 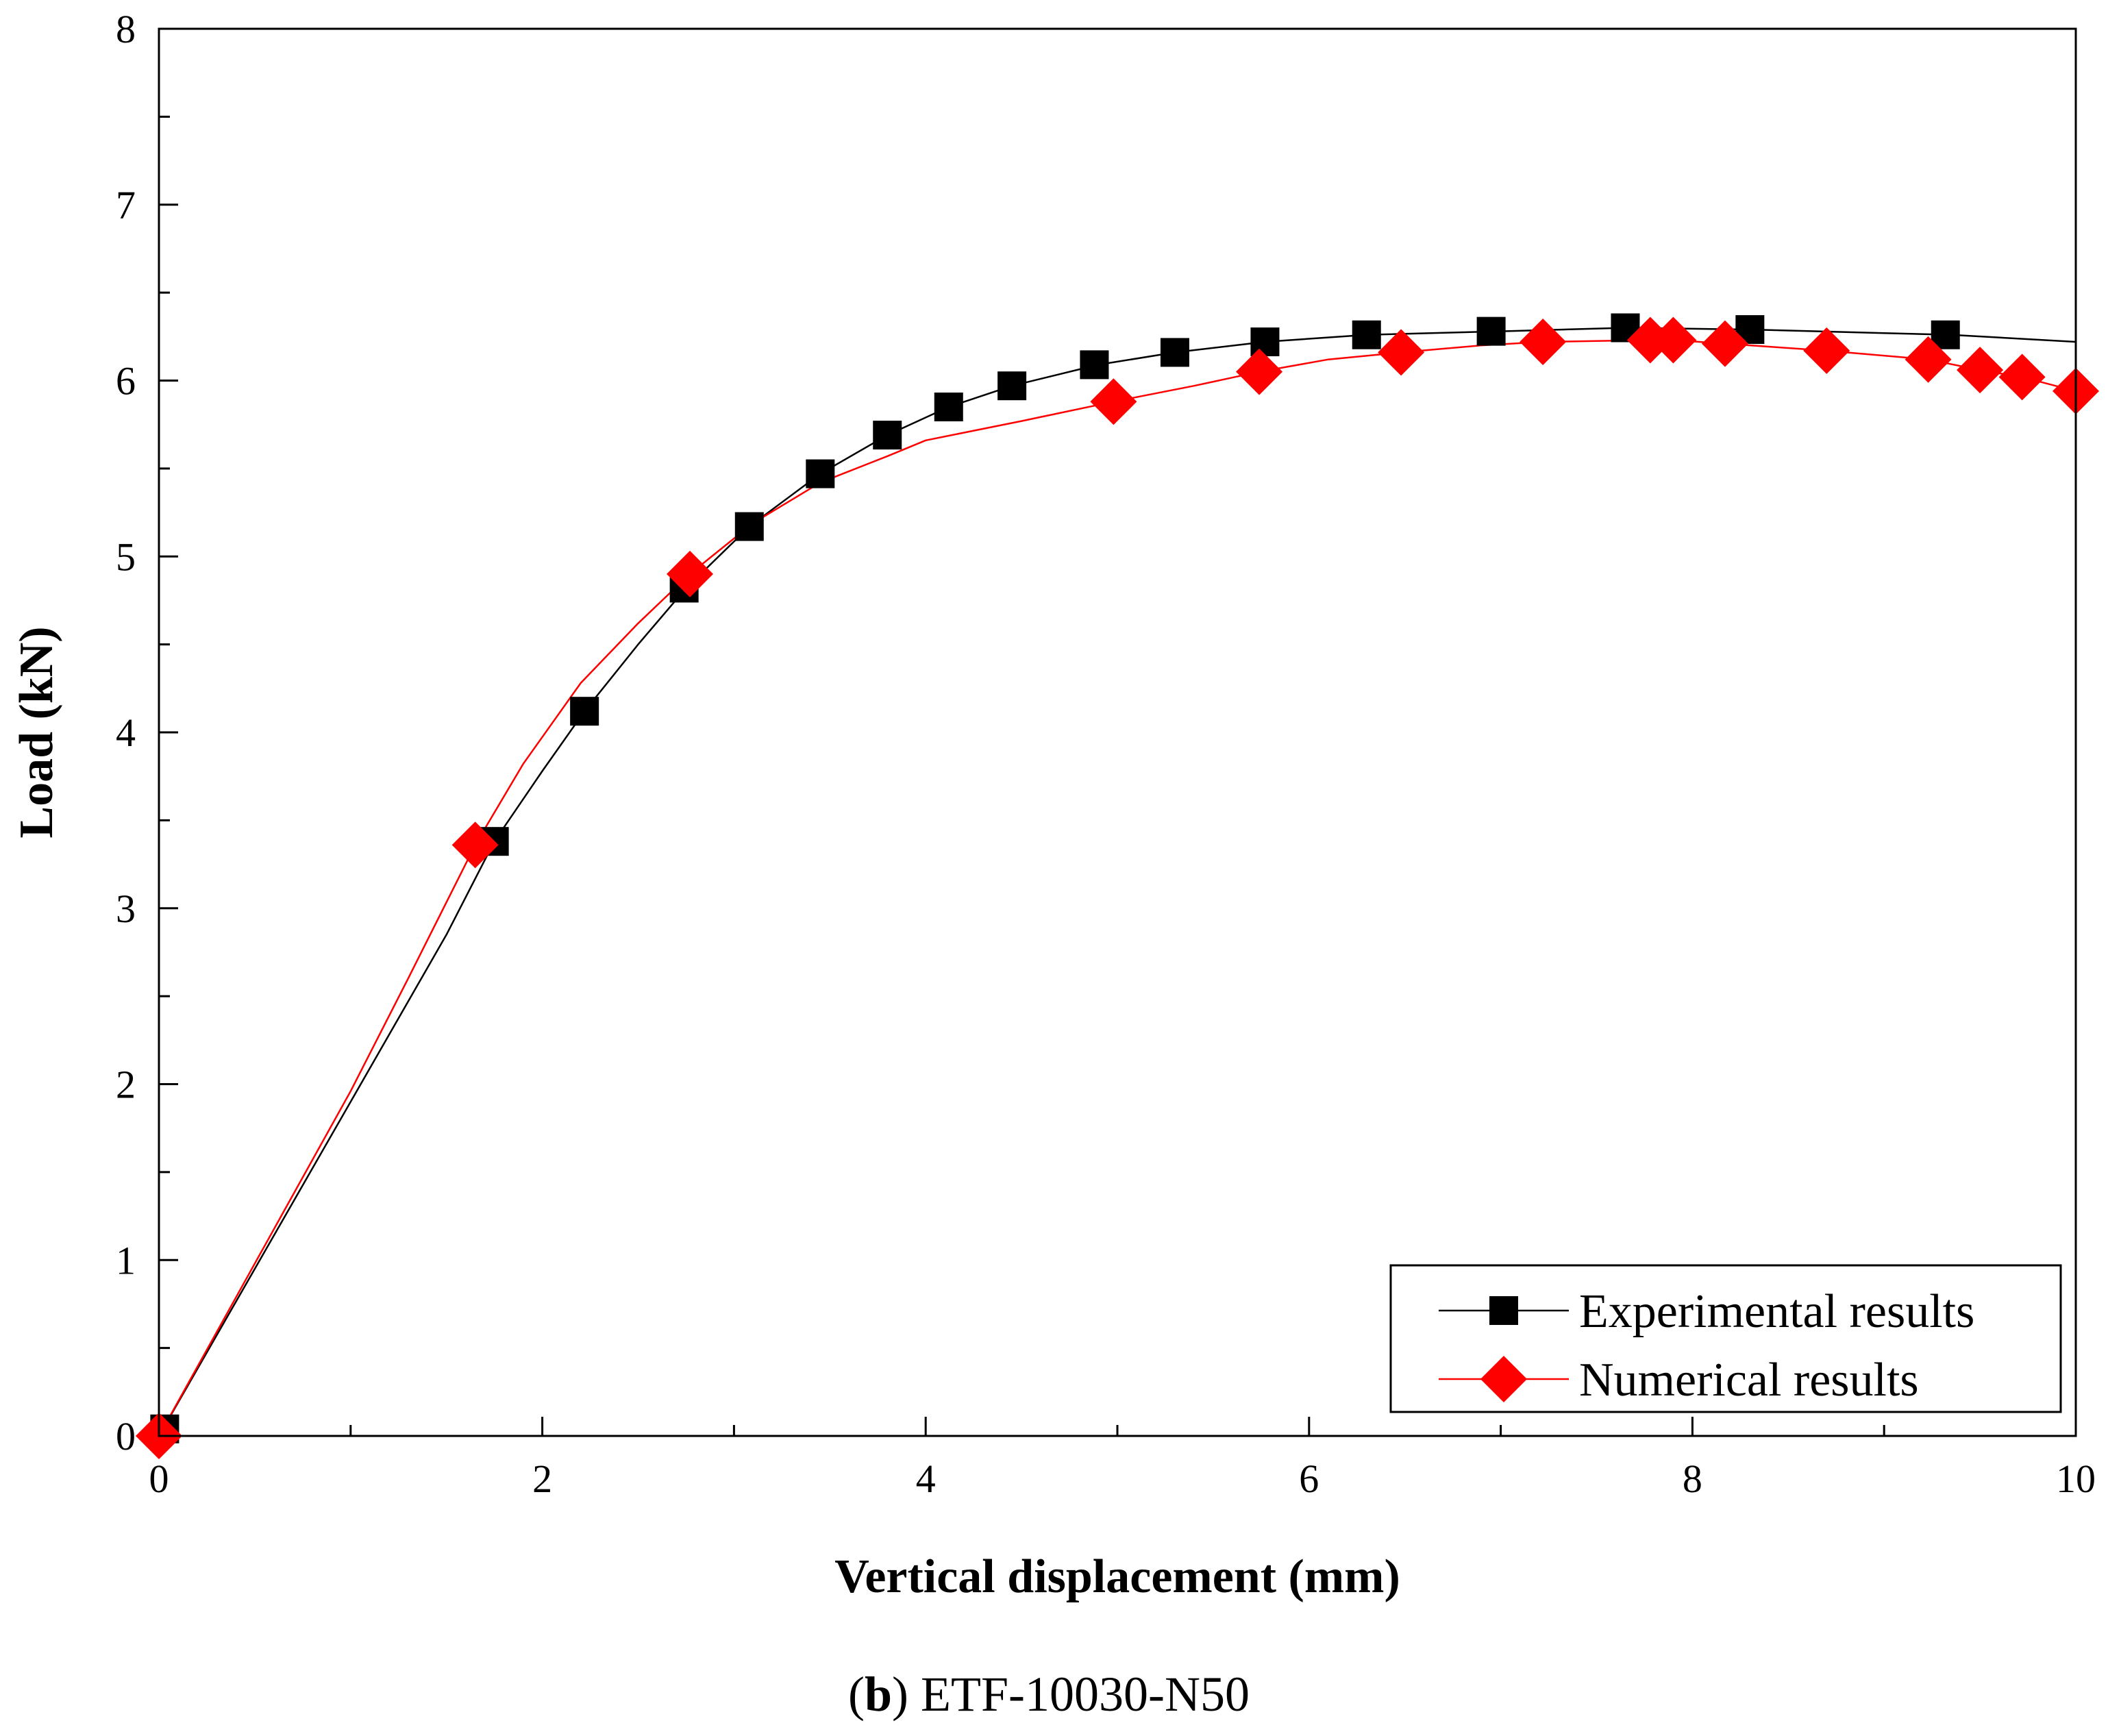 I want to click on figure-caption: (b) ETF-10030-N50, so click(x=1049, y=1694).